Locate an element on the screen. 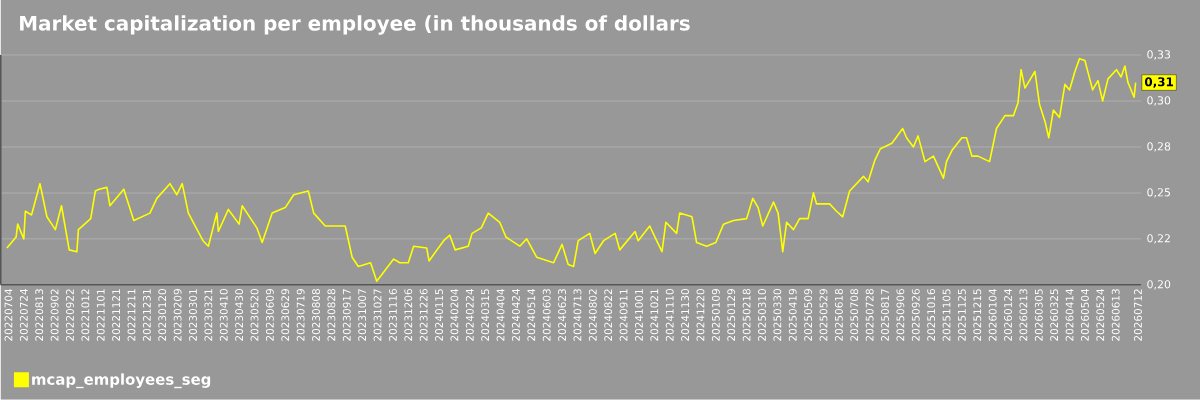 Image resolution: width=1200 pixels, height=400 pixels. x-tick-label: 20230520 is located at coordinates (254, 315).